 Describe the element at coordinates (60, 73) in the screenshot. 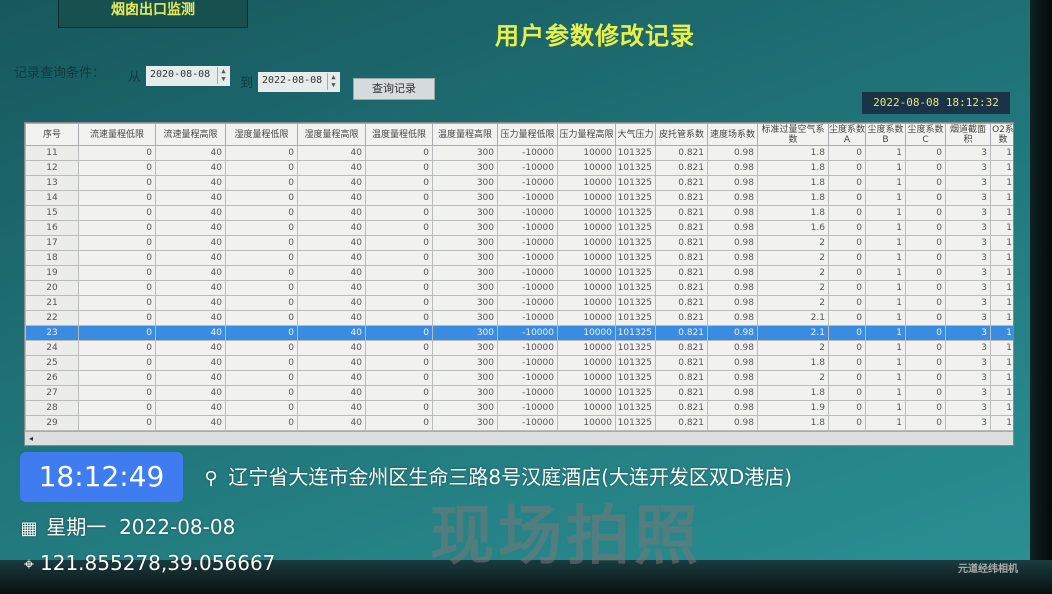

I see `query-condition-label: 记录查询条件：` at that location.